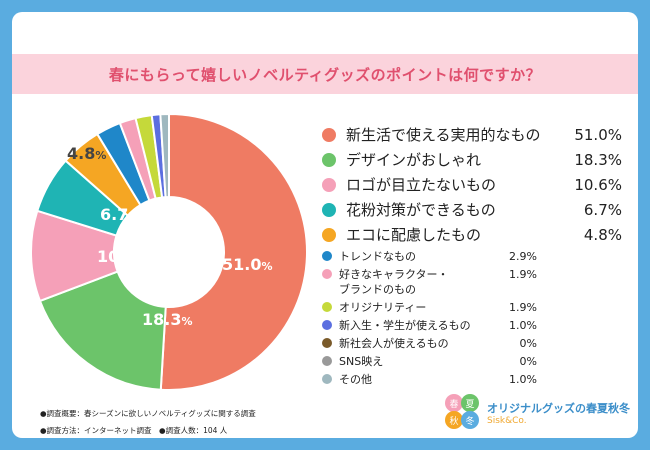 The width and height of the screenshot is (650, 450). Describe the element at coordinates (134, 430) in the screenshot. I see `survey-method: ●調査方法：インターネット調査 ●調査人数：104 人` at that location.